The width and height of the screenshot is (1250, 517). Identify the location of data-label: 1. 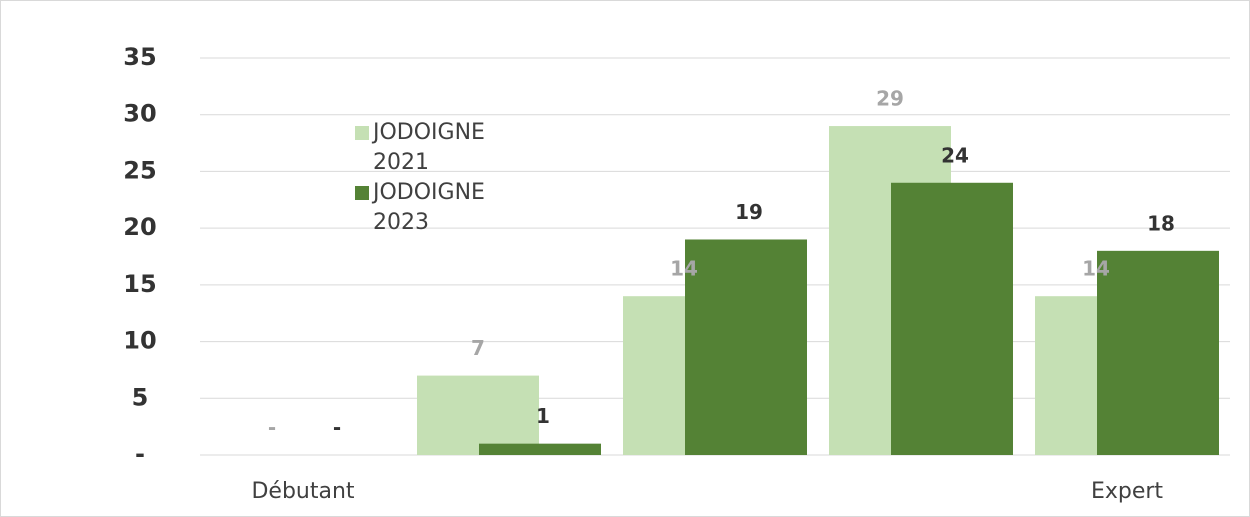
(543, 416).